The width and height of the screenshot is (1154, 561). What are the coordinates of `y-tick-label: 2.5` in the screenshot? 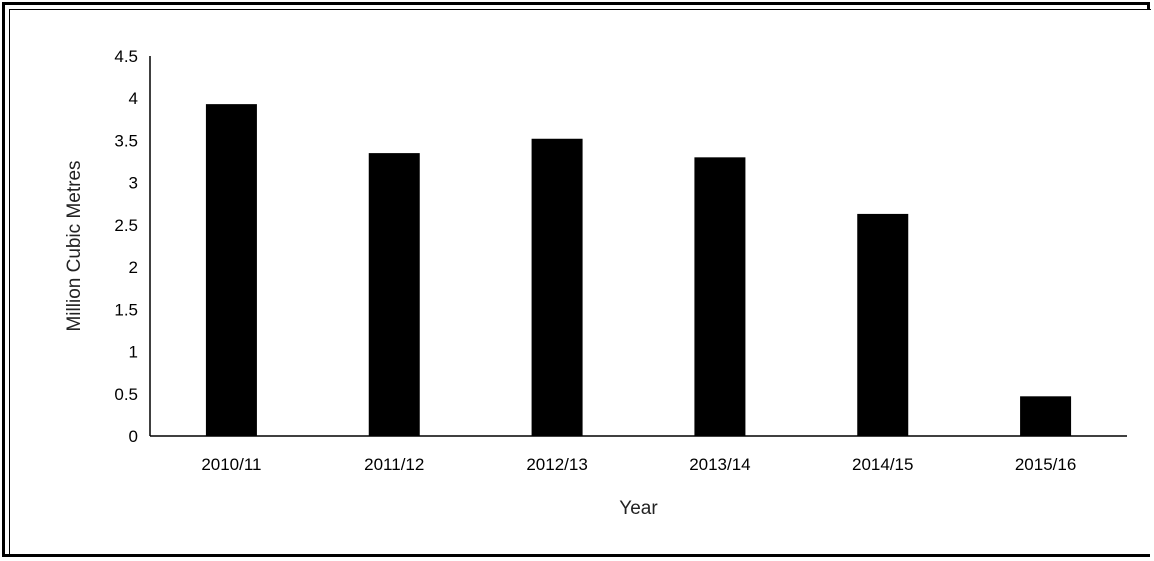 It's located at (126, 225).